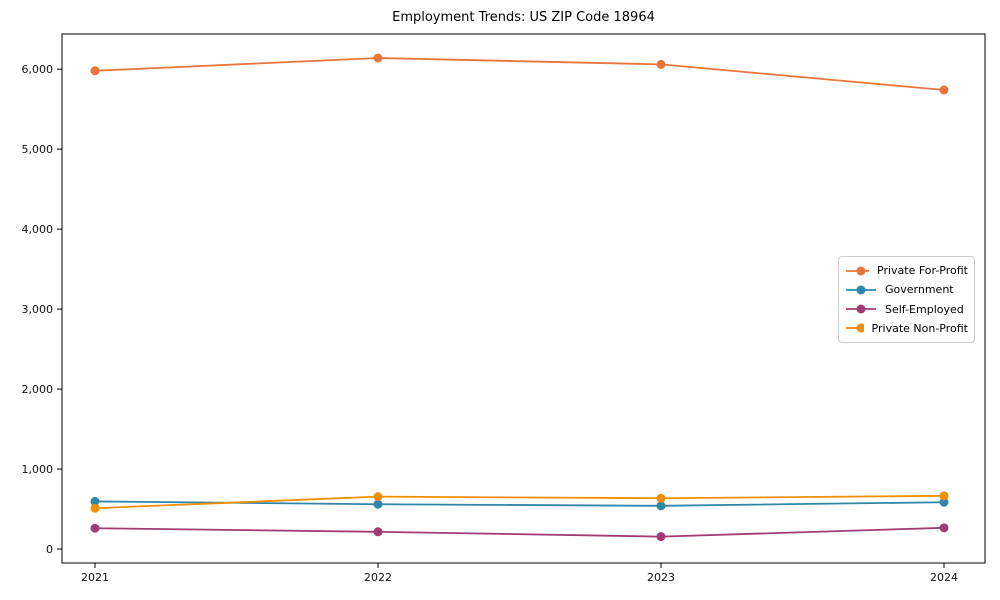 The width and height of the screenshot is (1000, 600). What do you see at coordinates (38, 309) in the screenshot?
I see `y-tick-label: 3,000` at bounding box center [38, 309].